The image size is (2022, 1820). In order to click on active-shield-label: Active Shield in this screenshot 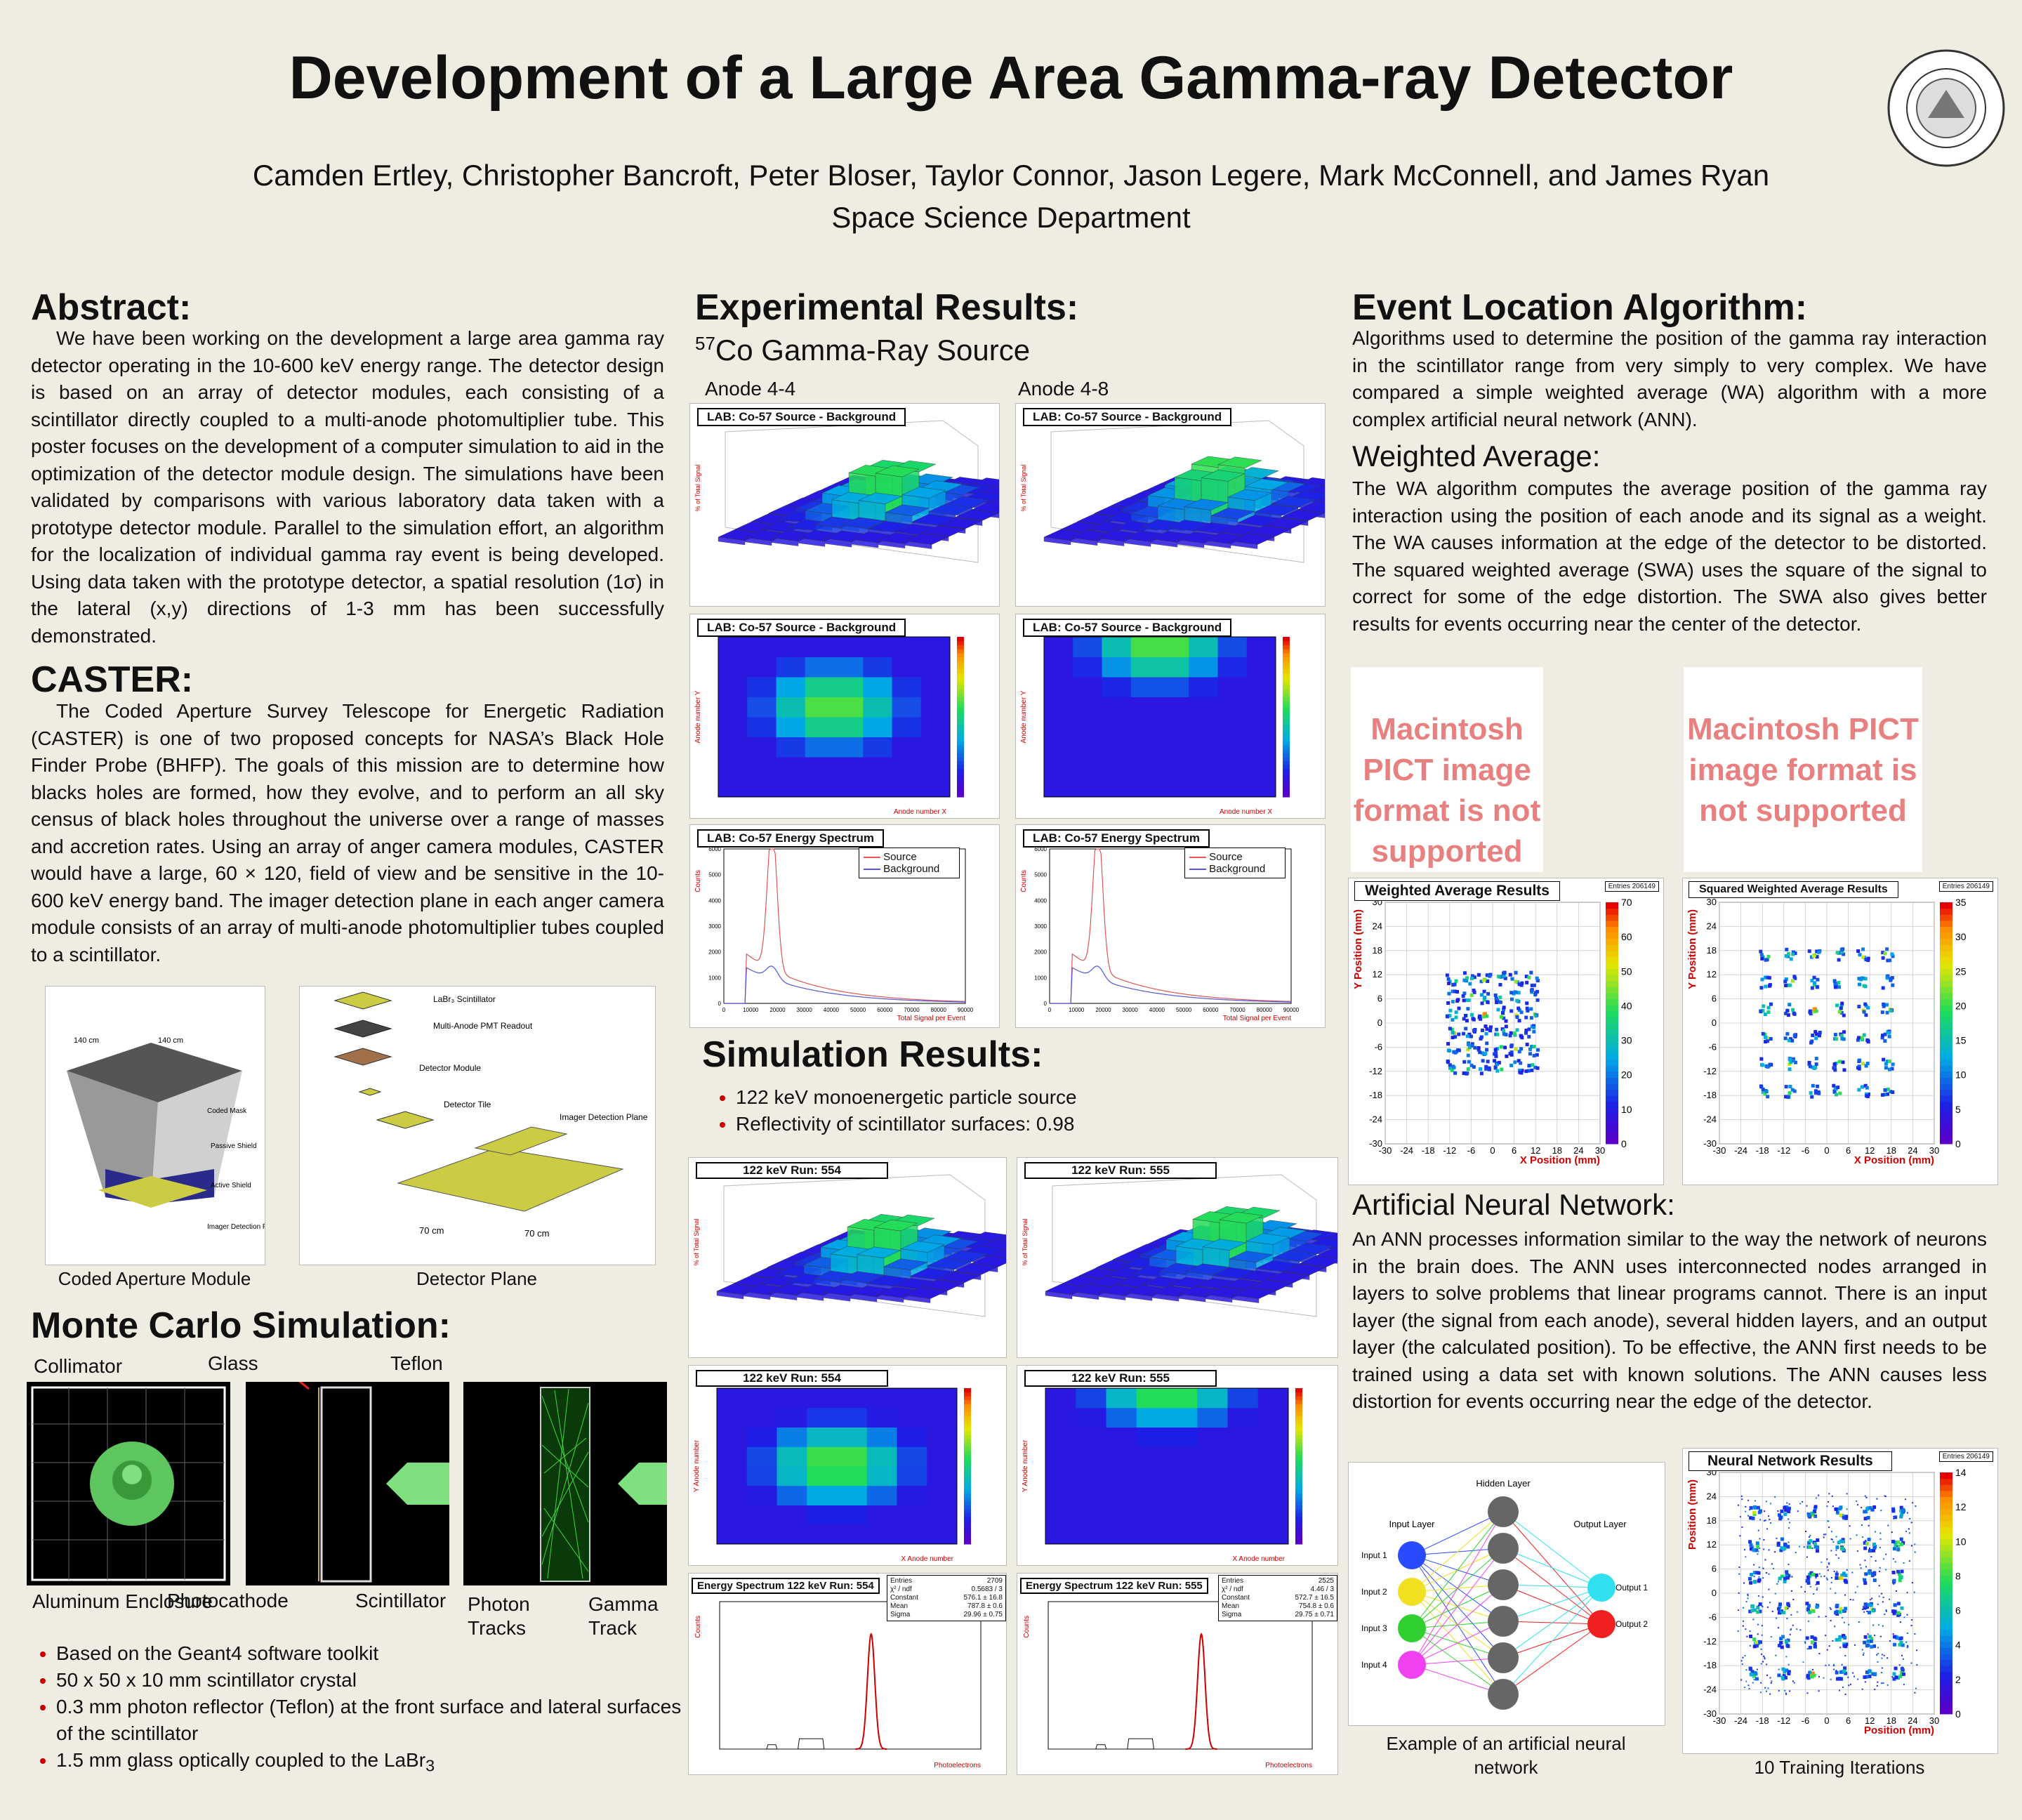, I will do `click(231, 1185)`.